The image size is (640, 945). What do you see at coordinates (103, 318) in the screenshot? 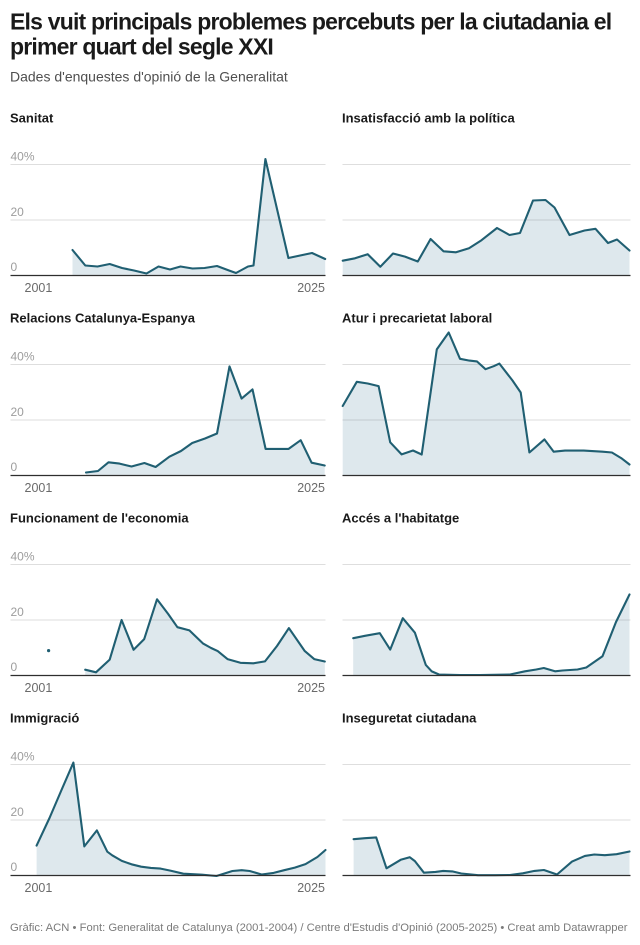
I see `svg-text: Relacions Catalunya-Espanya` at bounding box center [103, 318].